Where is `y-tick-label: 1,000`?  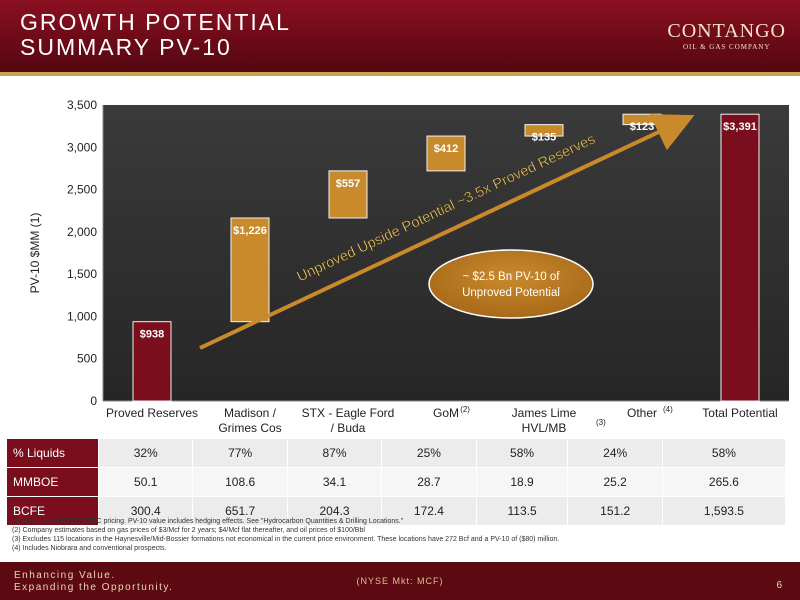
y-tick-label: 1,000 is located at coordinates (82, 316).